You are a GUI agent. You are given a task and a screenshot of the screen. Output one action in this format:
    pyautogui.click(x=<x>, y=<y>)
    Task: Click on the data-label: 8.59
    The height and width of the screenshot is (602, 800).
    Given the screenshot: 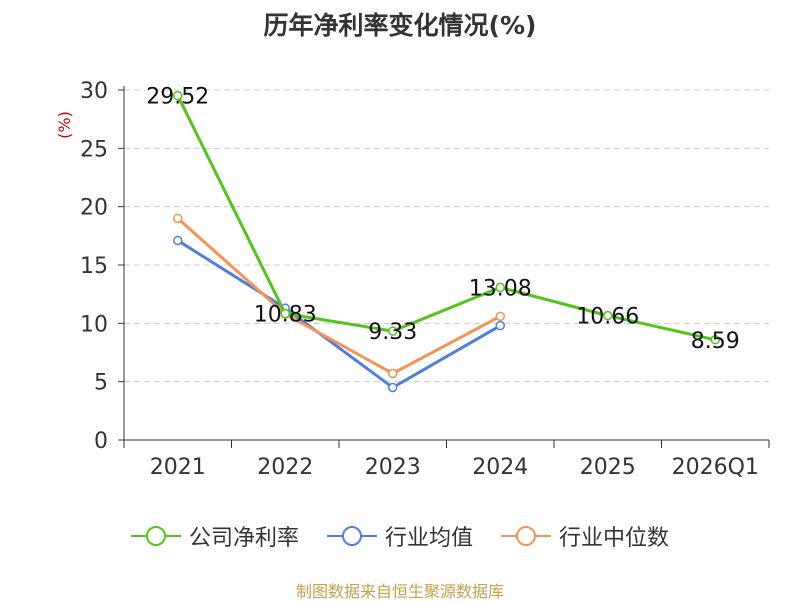 What is the action you would take?
    pyautogui.click(x=715, y=341)
    